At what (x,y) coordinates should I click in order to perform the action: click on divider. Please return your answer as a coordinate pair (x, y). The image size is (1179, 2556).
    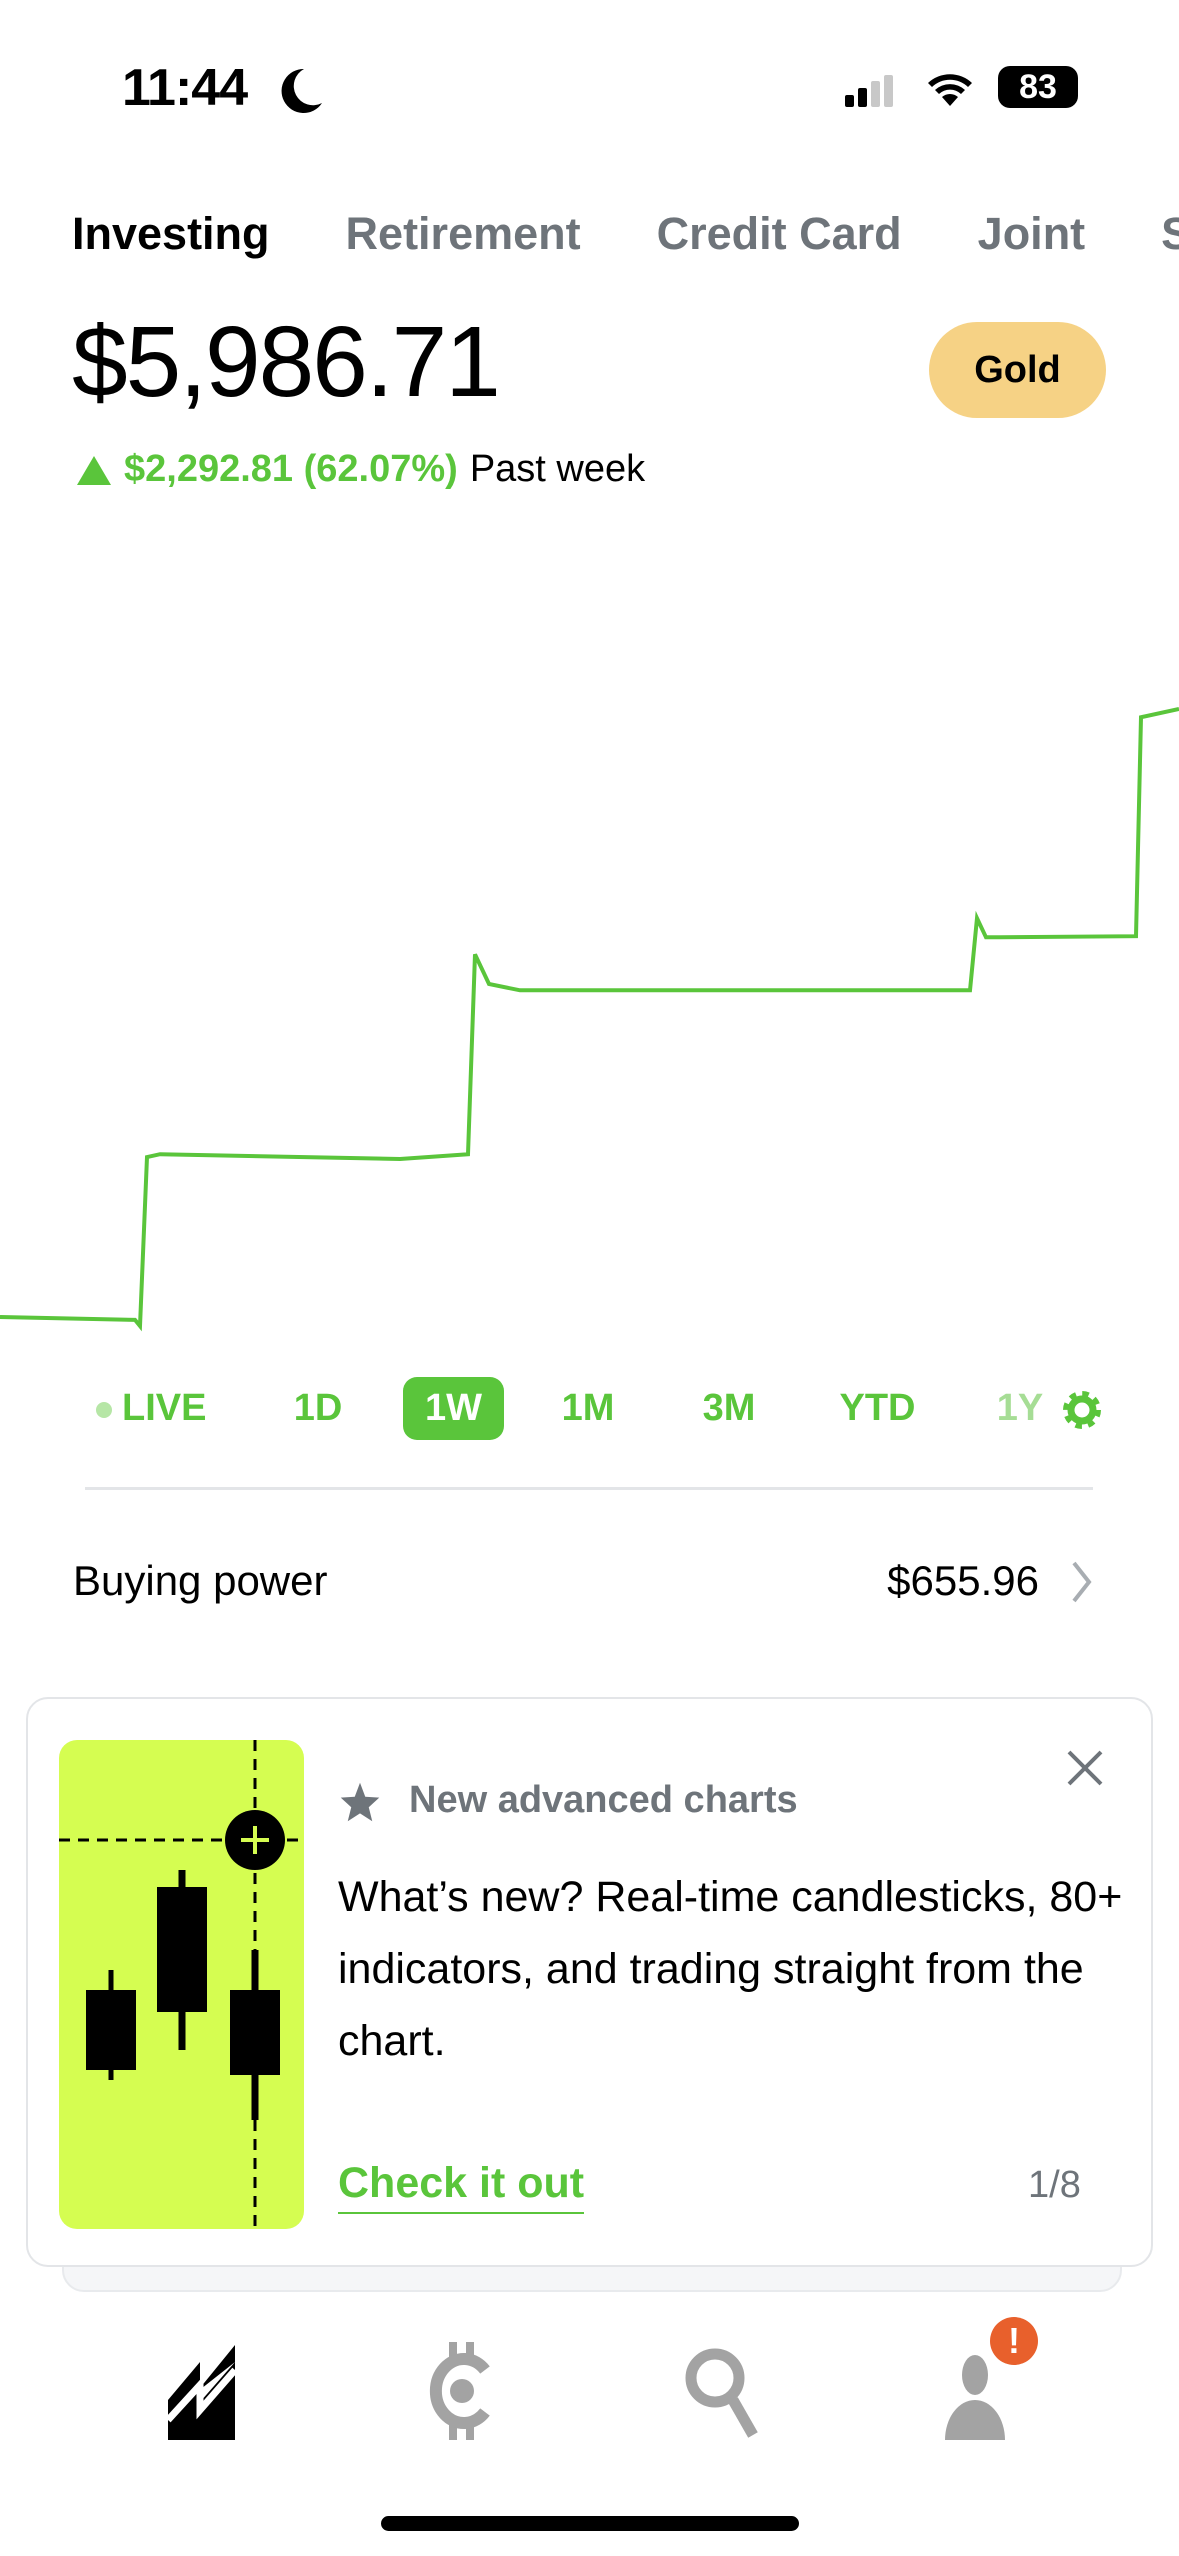
    Looking at the image, I should click on (589, 1488).